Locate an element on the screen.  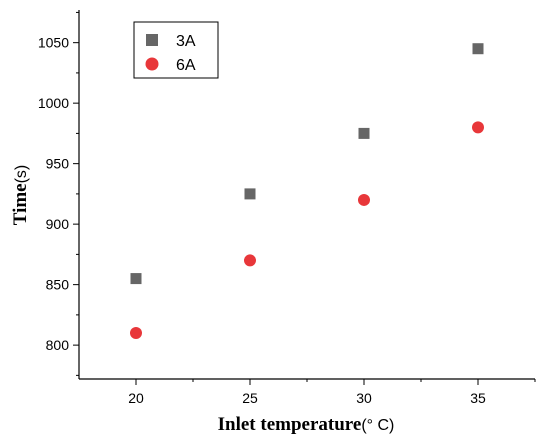
x-axis-unit: (° C) is located at coordinates (377, 425).